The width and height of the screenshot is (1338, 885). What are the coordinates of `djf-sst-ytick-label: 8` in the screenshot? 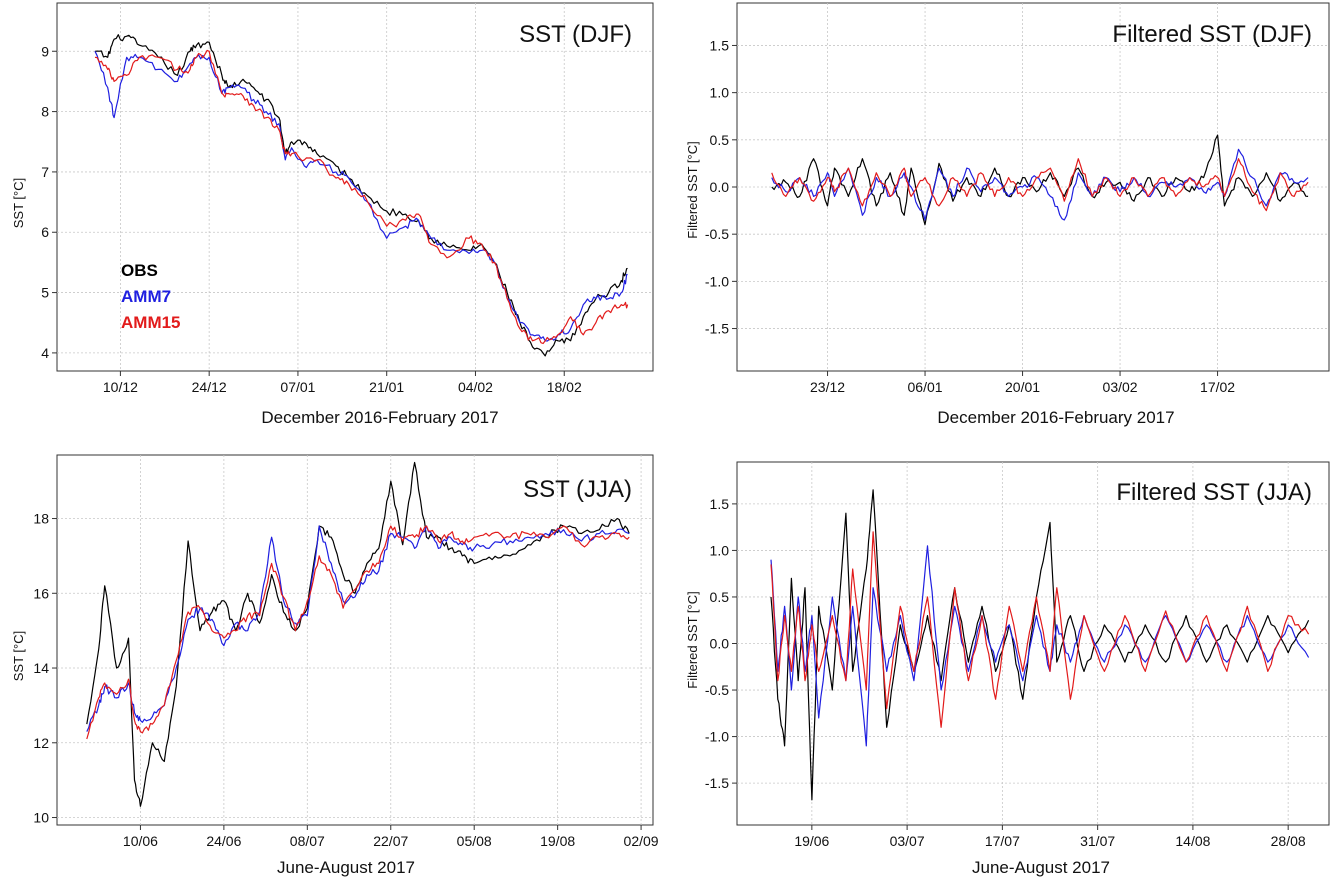 It's located at (45, 112).